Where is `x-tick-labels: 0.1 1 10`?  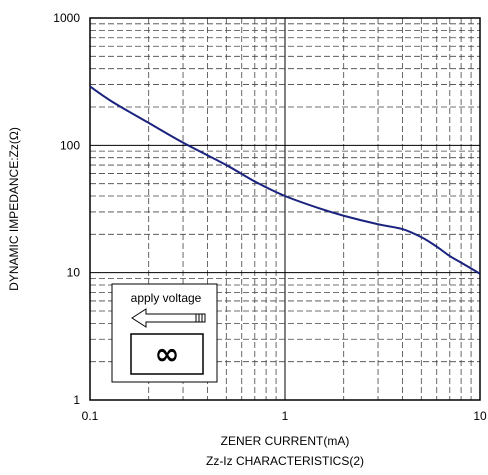
x-tick-labels: 0.1 1 10 is located at coordinates (284, 416).